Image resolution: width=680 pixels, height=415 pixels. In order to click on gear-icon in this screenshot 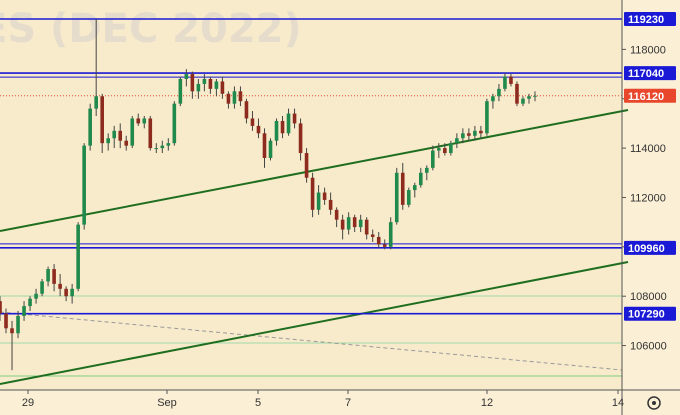, I will do `click(654, 403)`.